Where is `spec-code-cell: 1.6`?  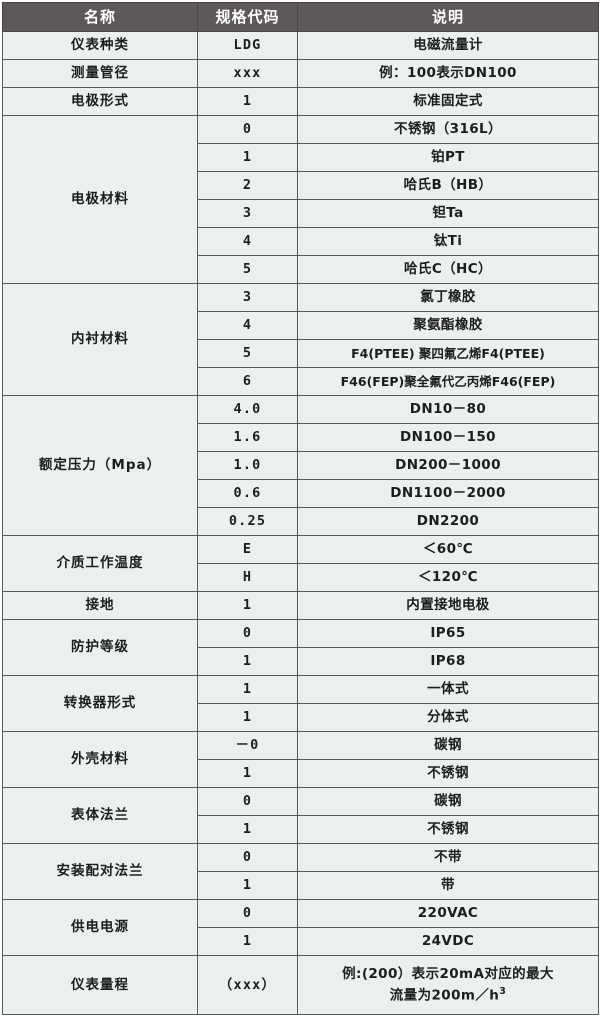 spec-code-cell: 1.6 is located at coordinates (247, 437).